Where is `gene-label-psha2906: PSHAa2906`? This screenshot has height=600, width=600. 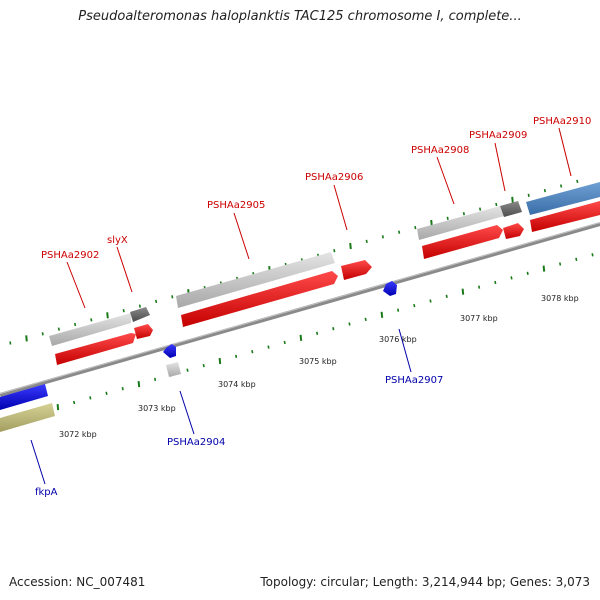
gene-label-psha2906: PSHAa2906 is located at coordinates (334, 177).